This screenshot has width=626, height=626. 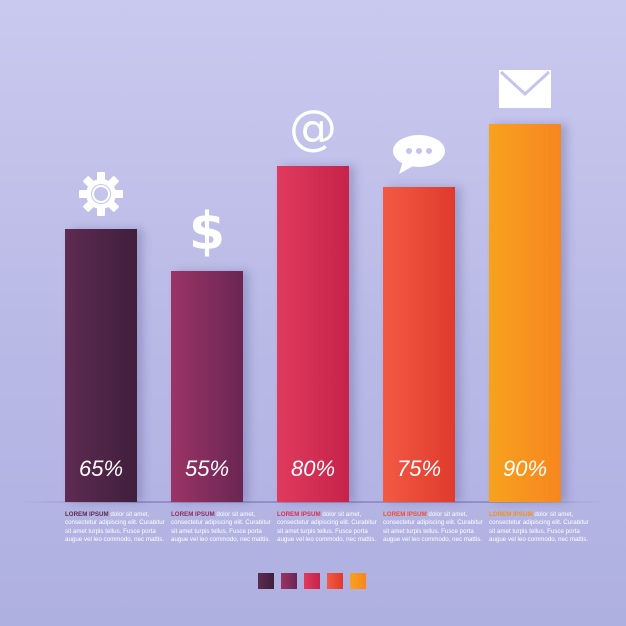 I want to click on bar-value-label: 90%, so click(x=525, y=468).